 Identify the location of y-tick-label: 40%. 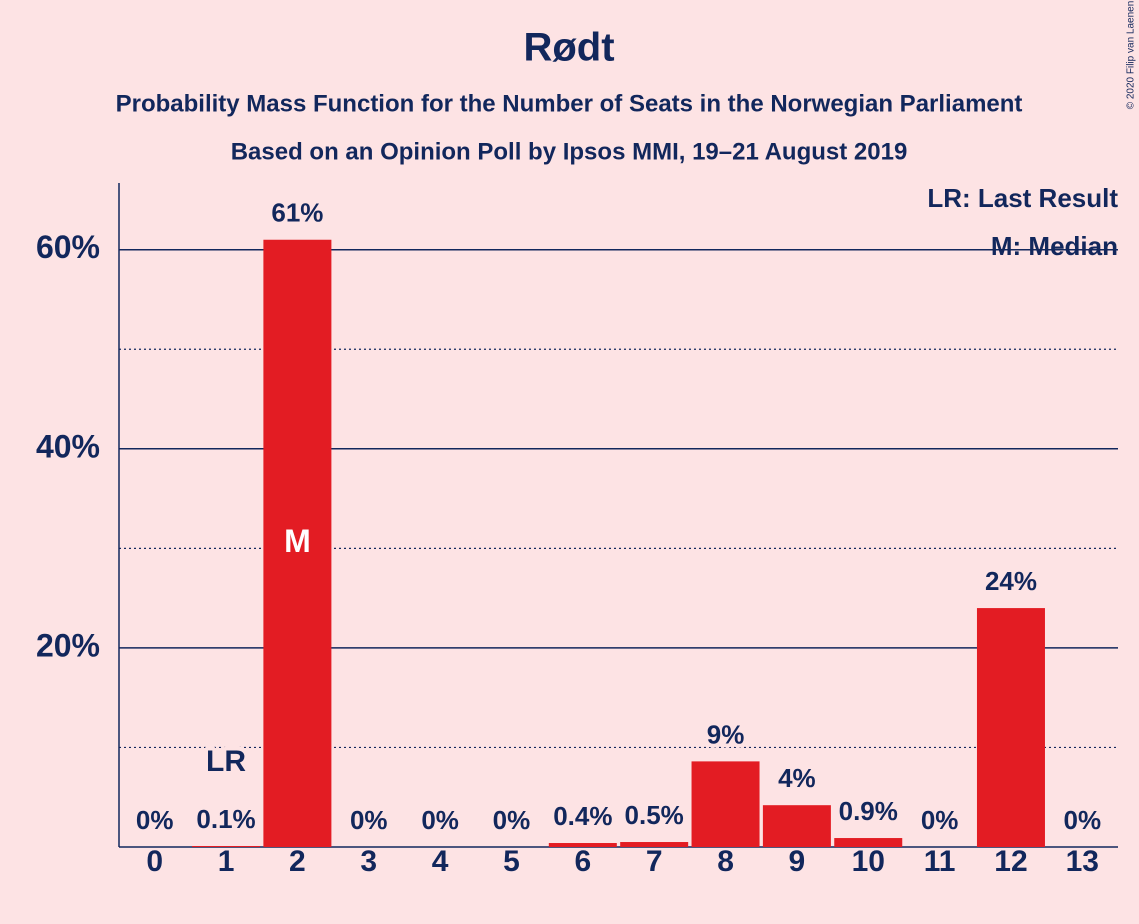
(68, 446).